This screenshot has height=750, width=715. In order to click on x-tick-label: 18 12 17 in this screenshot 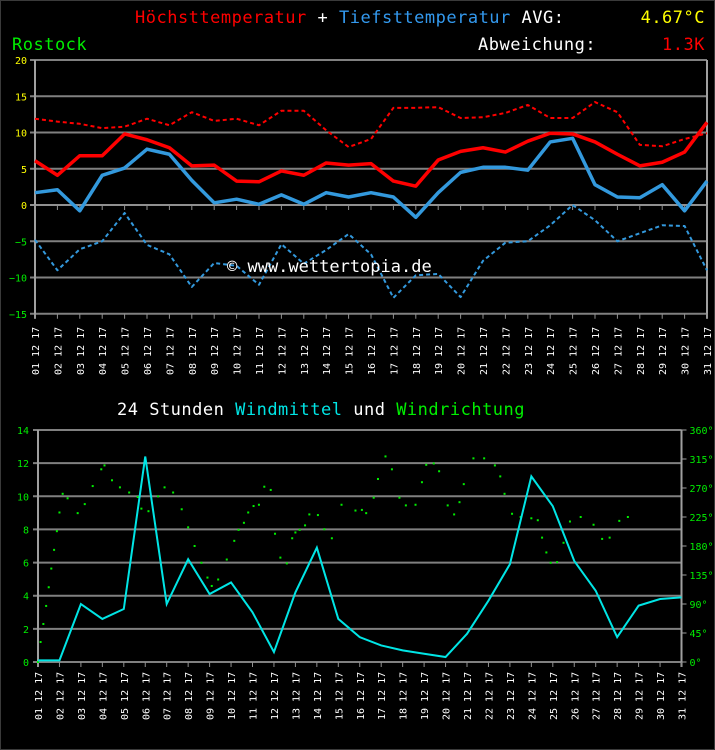, I will do `click(404, 696)`.